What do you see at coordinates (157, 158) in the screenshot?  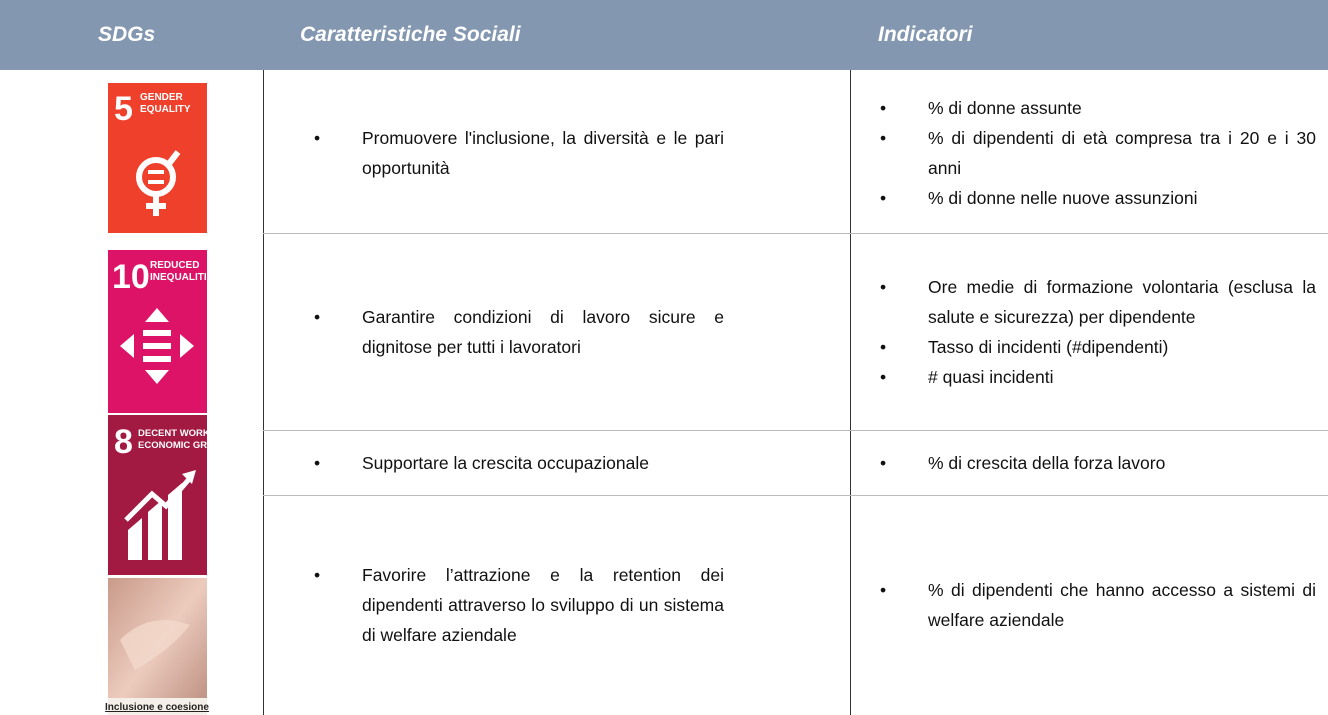 I see `sdg-icon: 5 GENDER EQUALITY` at bounding box center [157, 158].